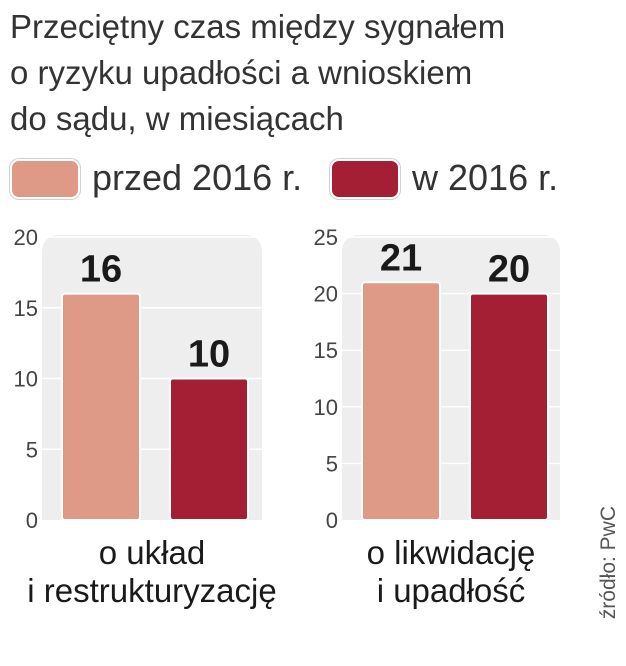 The height and width of the screenshot is (666, 626). What do you see at coordinates (209, 449) in the screenshot?
I see `chart-1-bar-2016` at bounding box center [209, 449].